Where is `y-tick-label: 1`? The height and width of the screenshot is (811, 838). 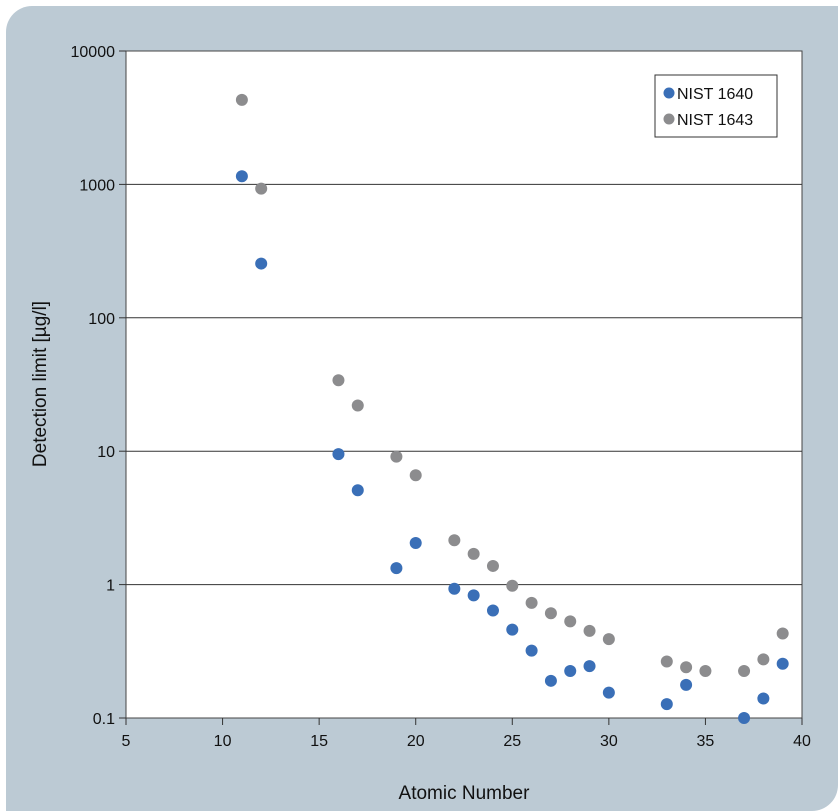 y-tick-label: 1 is located at coordinates (110, 586).